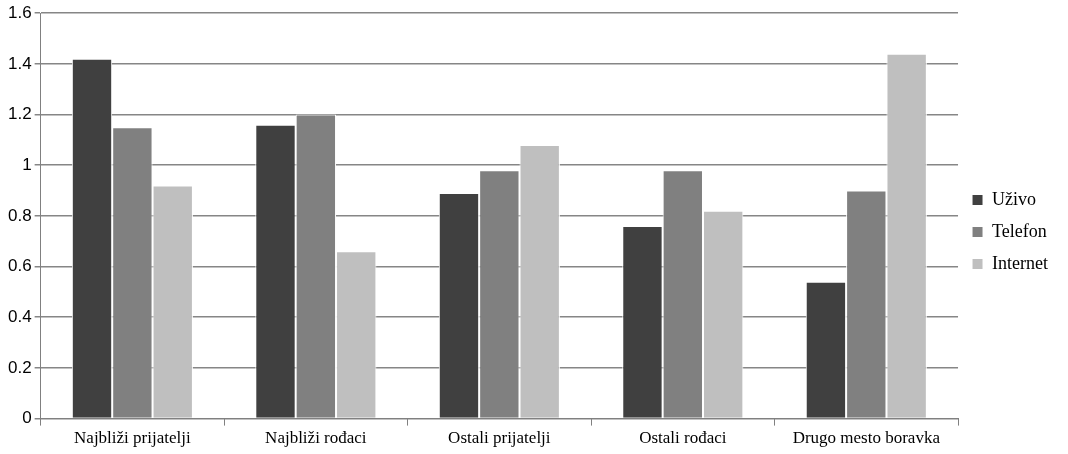 This screenshot has width=1068, height=454. What do you see at coordinates (132, 438) in the screenshot?
I see `x-tick-label: Najbliži prijatelji` at bounding box center [132, 438].